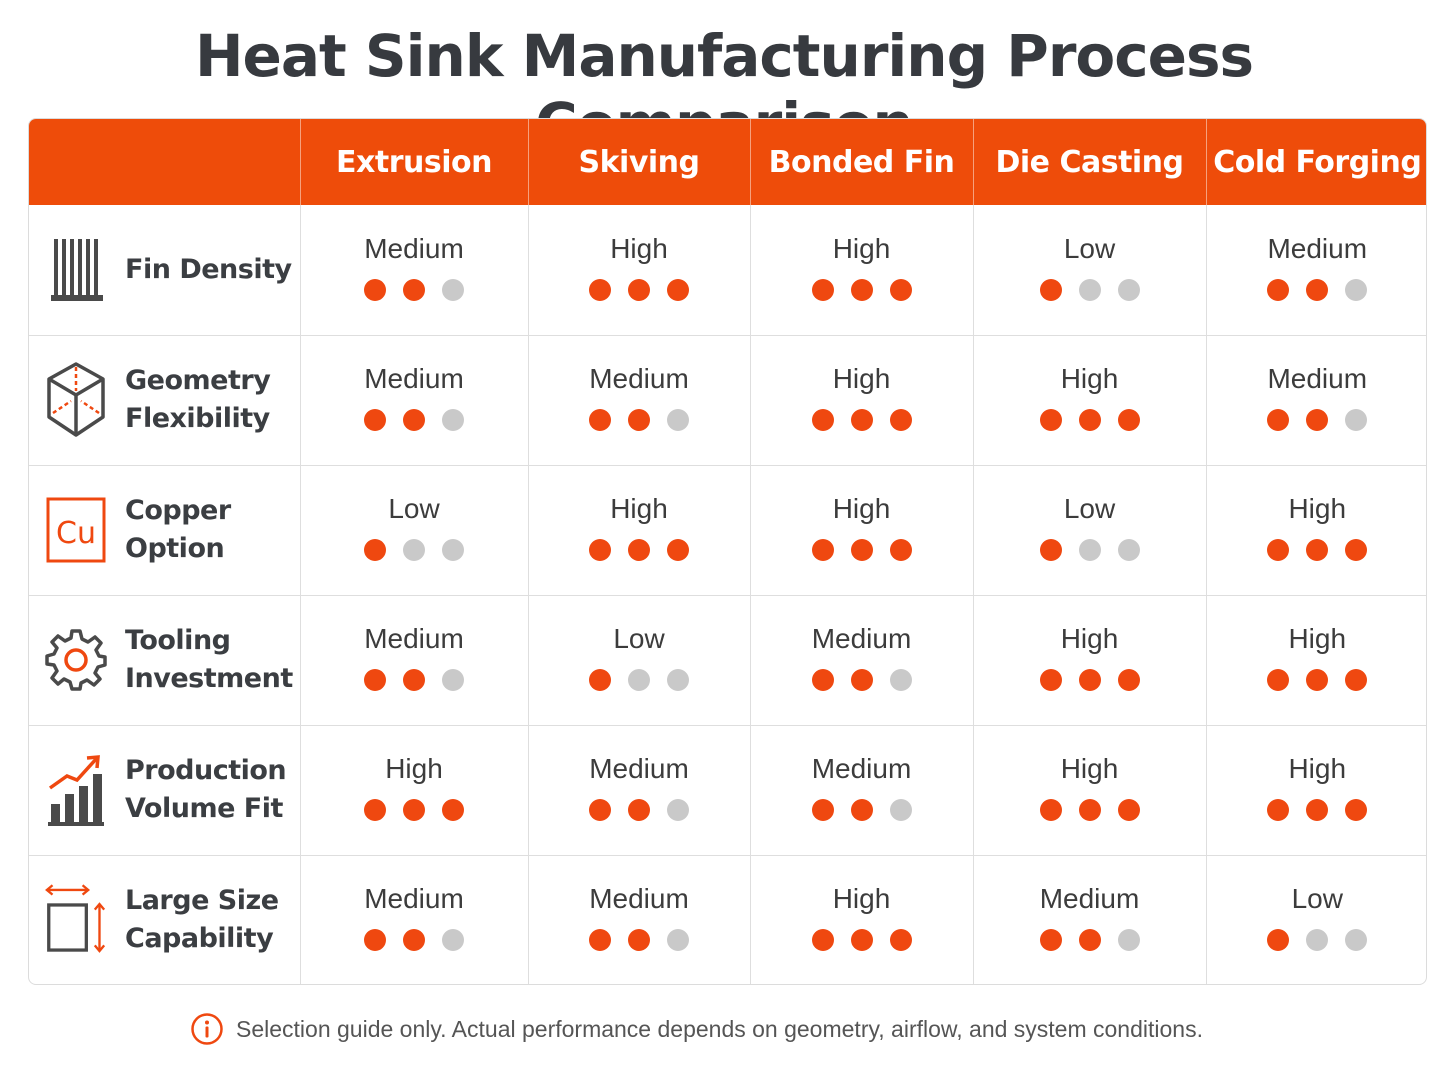 The height and width of the screenshot is (1086, 1448). What do you see at coordinates (414, 508) in the screenshot?
I see `rating-level: Low` at bounding box center [414, 508].